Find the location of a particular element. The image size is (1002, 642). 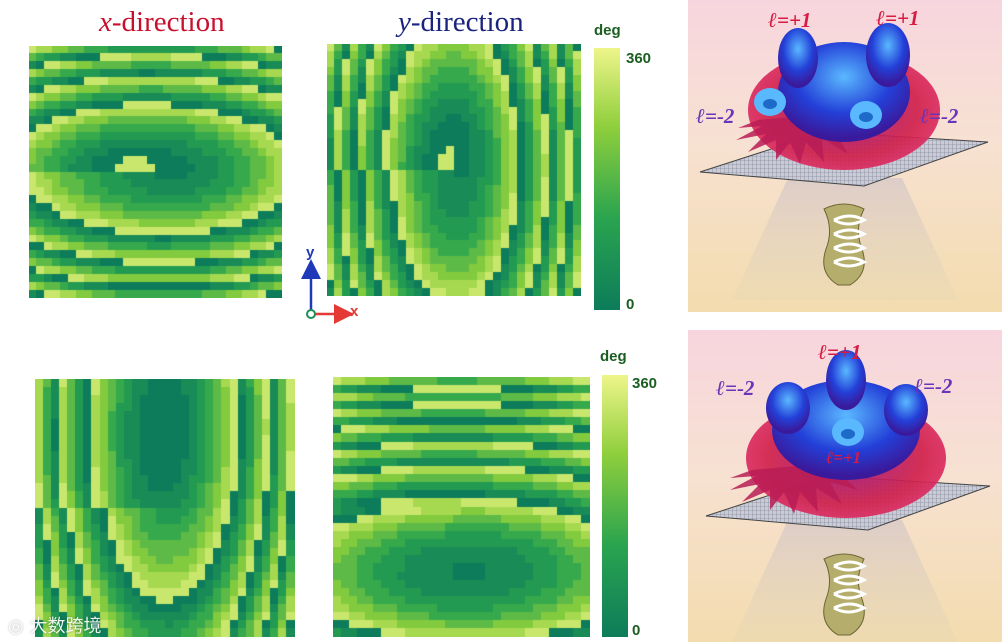

phase-map-top-y is located at coordinates (454, 170).